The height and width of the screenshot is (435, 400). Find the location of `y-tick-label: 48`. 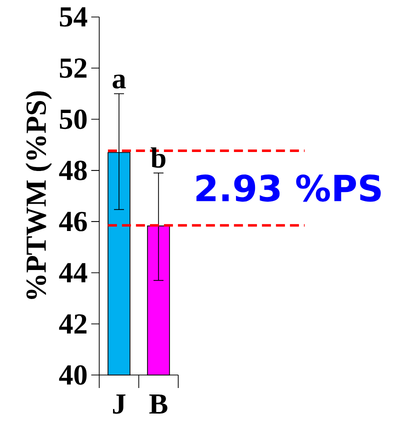

y-tick-label: 48 is located at coordinates (73, 170).